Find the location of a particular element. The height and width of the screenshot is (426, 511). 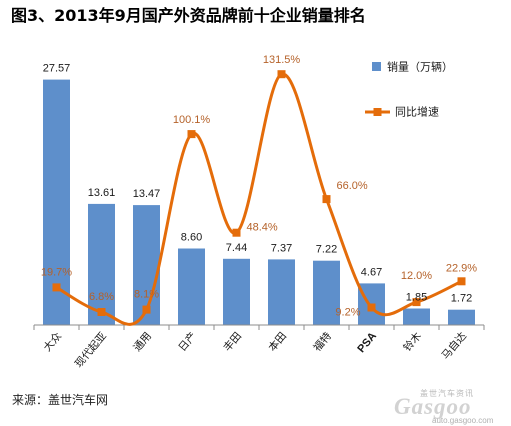

legend-swatch-marker is located at coordinates (377, 112).